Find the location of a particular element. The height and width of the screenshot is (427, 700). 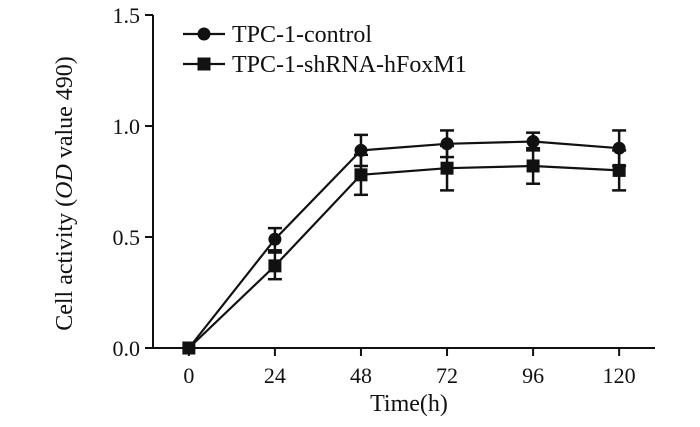

x-tick-label: 96 is located at coordinates (533, 375).